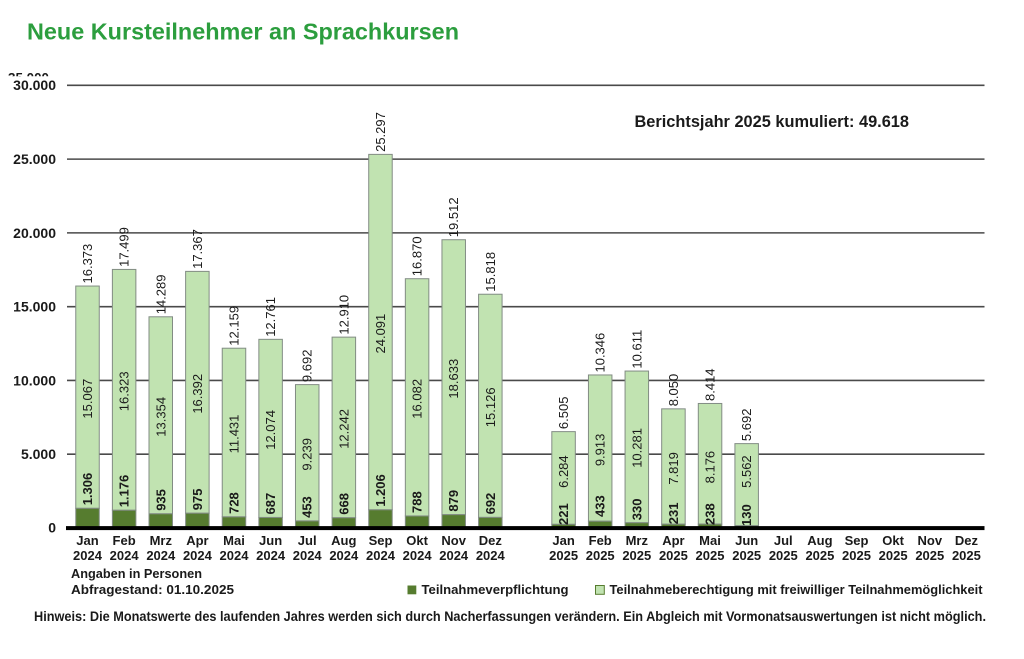 This screenshot has width=1024, height=659. I want to click on svg-text: Teilnahmeverpflichtung, so click(495, 590).